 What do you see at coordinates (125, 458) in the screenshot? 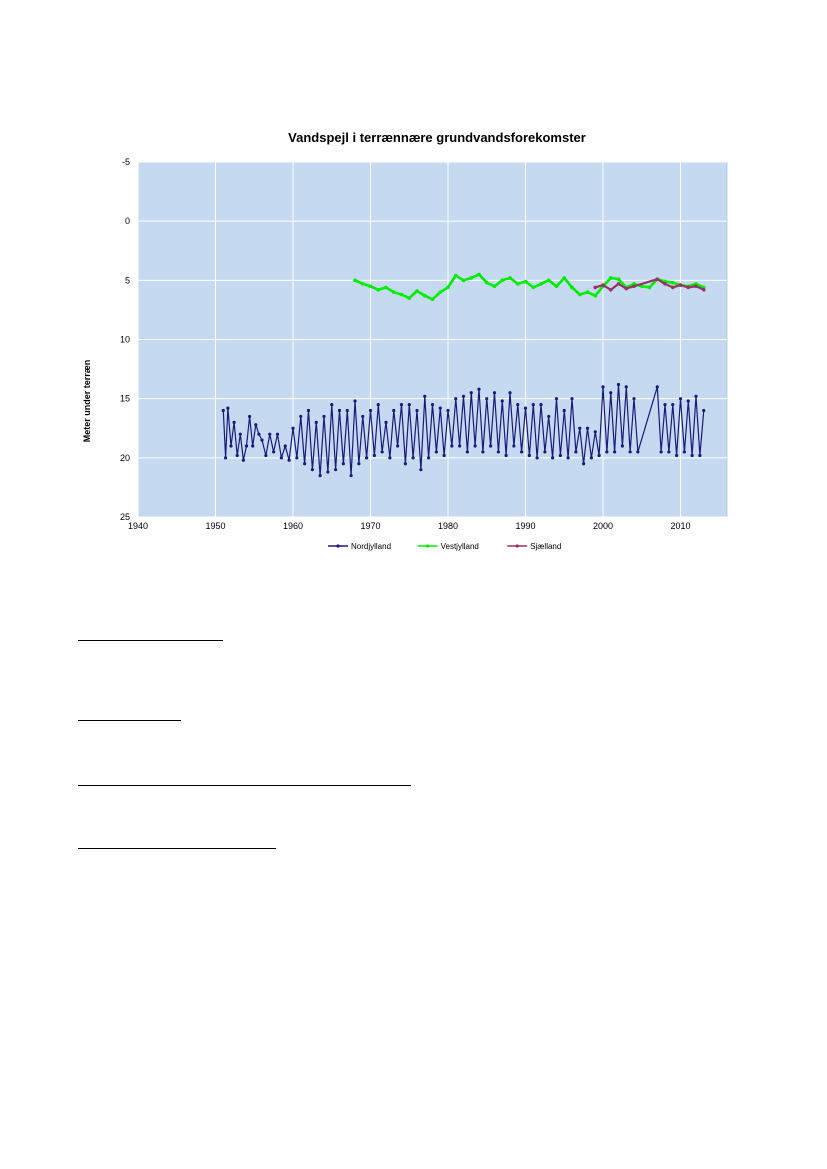
I see `y-tick-label: 20` at bounding box center [125, 458].